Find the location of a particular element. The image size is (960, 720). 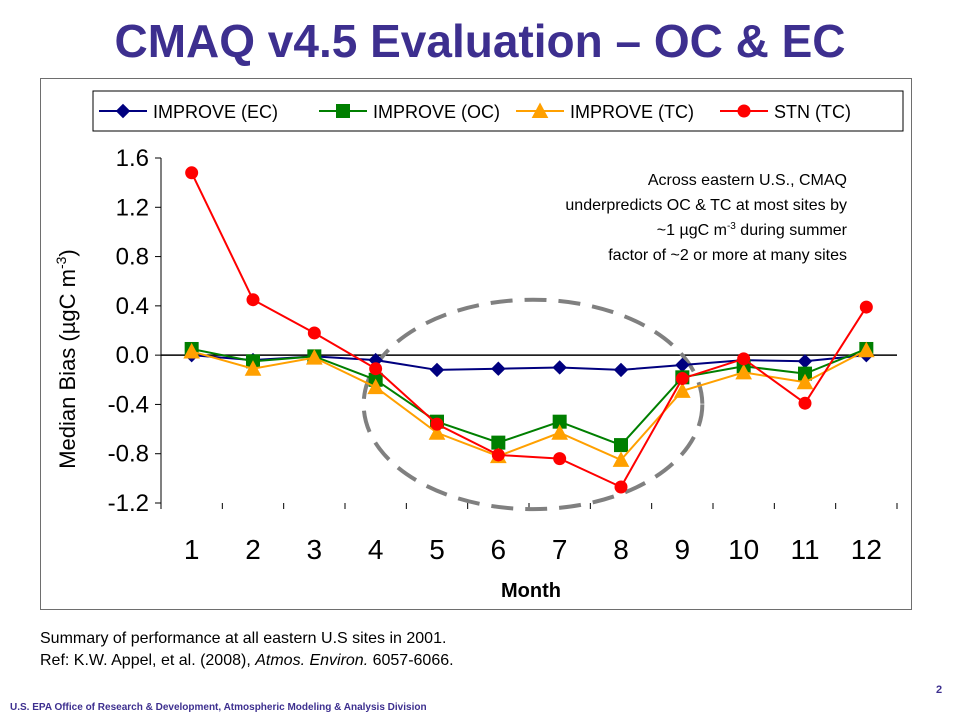

x-tick-label: 11 is located at coordinates (804, 549).